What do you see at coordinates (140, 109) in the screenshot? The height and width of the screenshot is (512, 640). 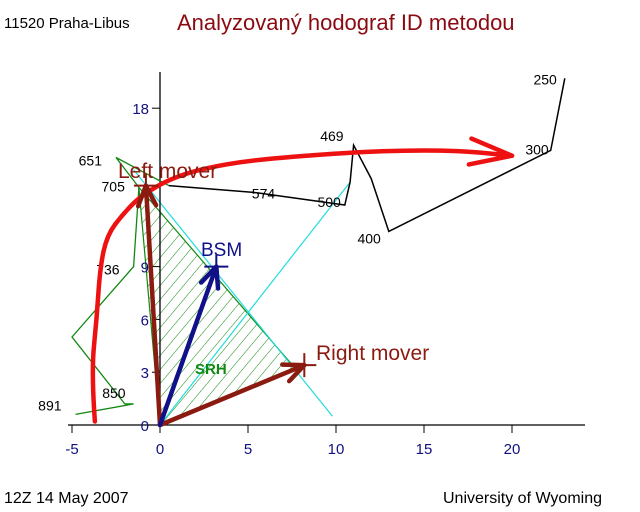 I see `y-tick-label: 18` at bounding box center [140, 109].